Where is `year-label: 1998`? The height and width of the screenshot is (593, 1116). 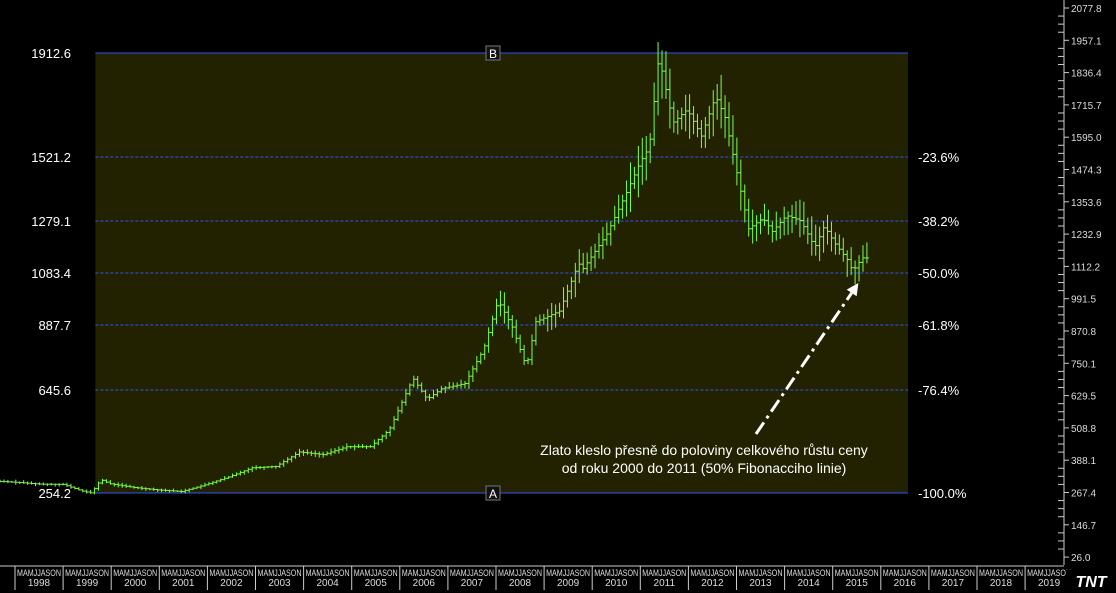
year-label: 1998 is located at coordinates (39, 583).